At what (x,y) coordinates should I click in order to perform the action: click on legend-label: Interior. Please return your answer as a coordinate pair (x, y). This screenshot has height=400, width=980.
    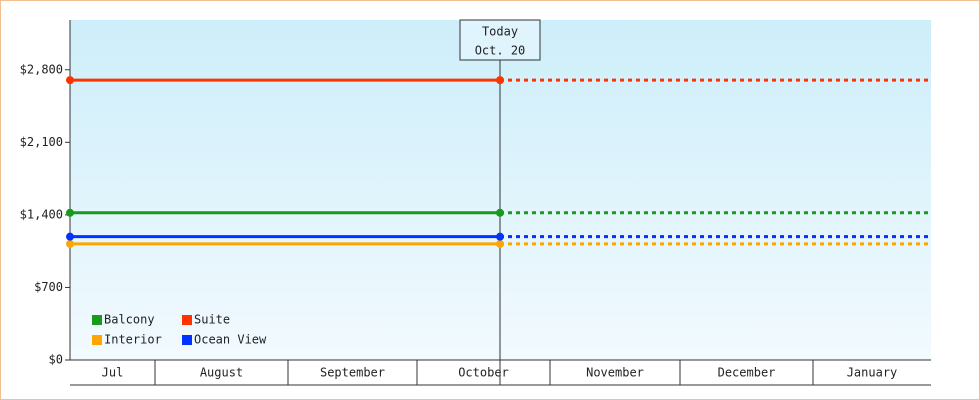
    Looking at the image, I should click on (133, 340).